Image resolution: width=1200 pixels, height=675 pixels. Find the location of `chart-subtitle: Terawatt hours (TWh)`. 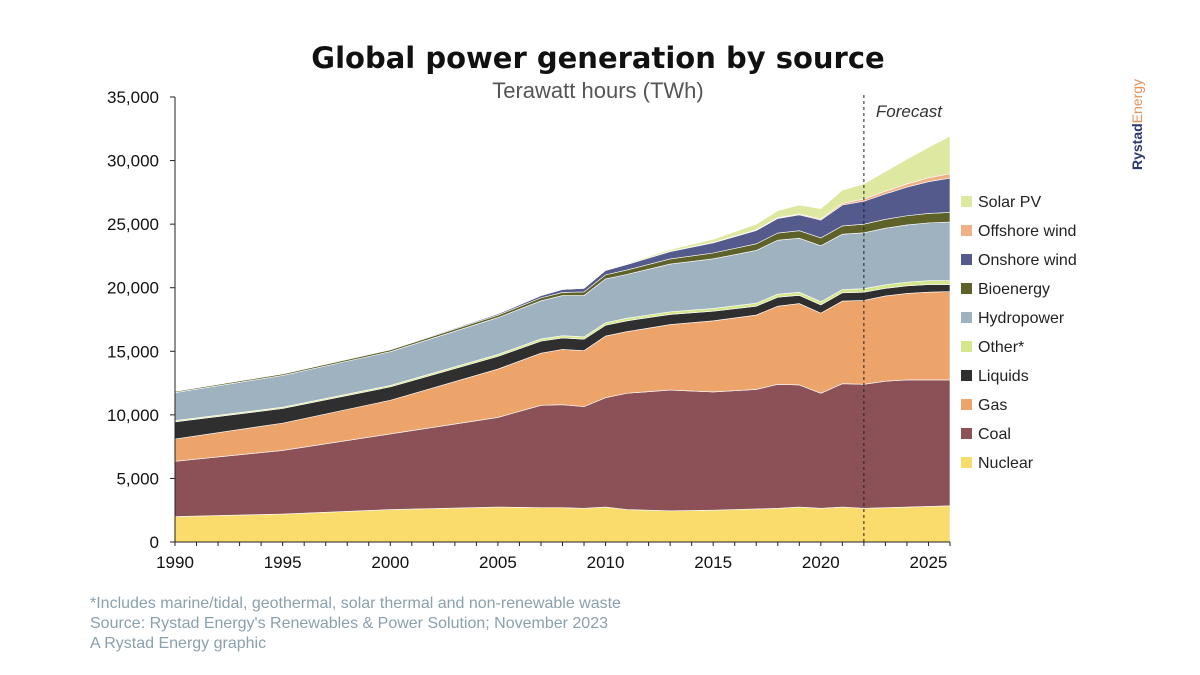

chart-subtitle: Terawatt hours (TWh) is located at coordinates (598, 90).